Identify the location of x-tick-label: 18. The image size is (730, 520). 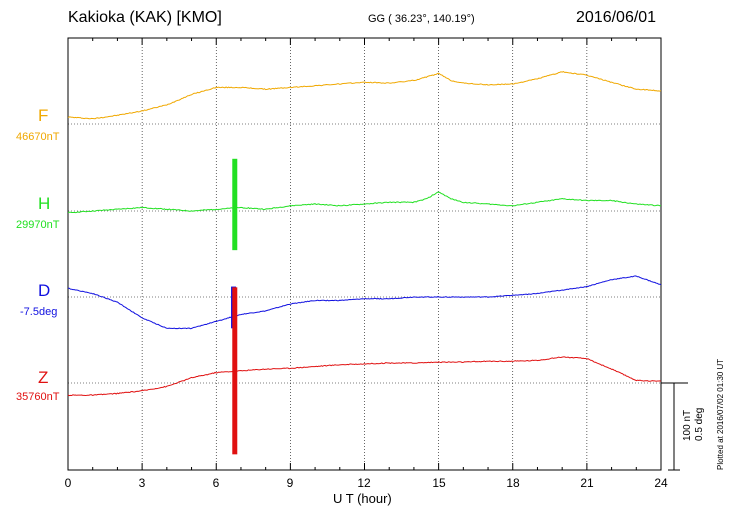
(513, 483).